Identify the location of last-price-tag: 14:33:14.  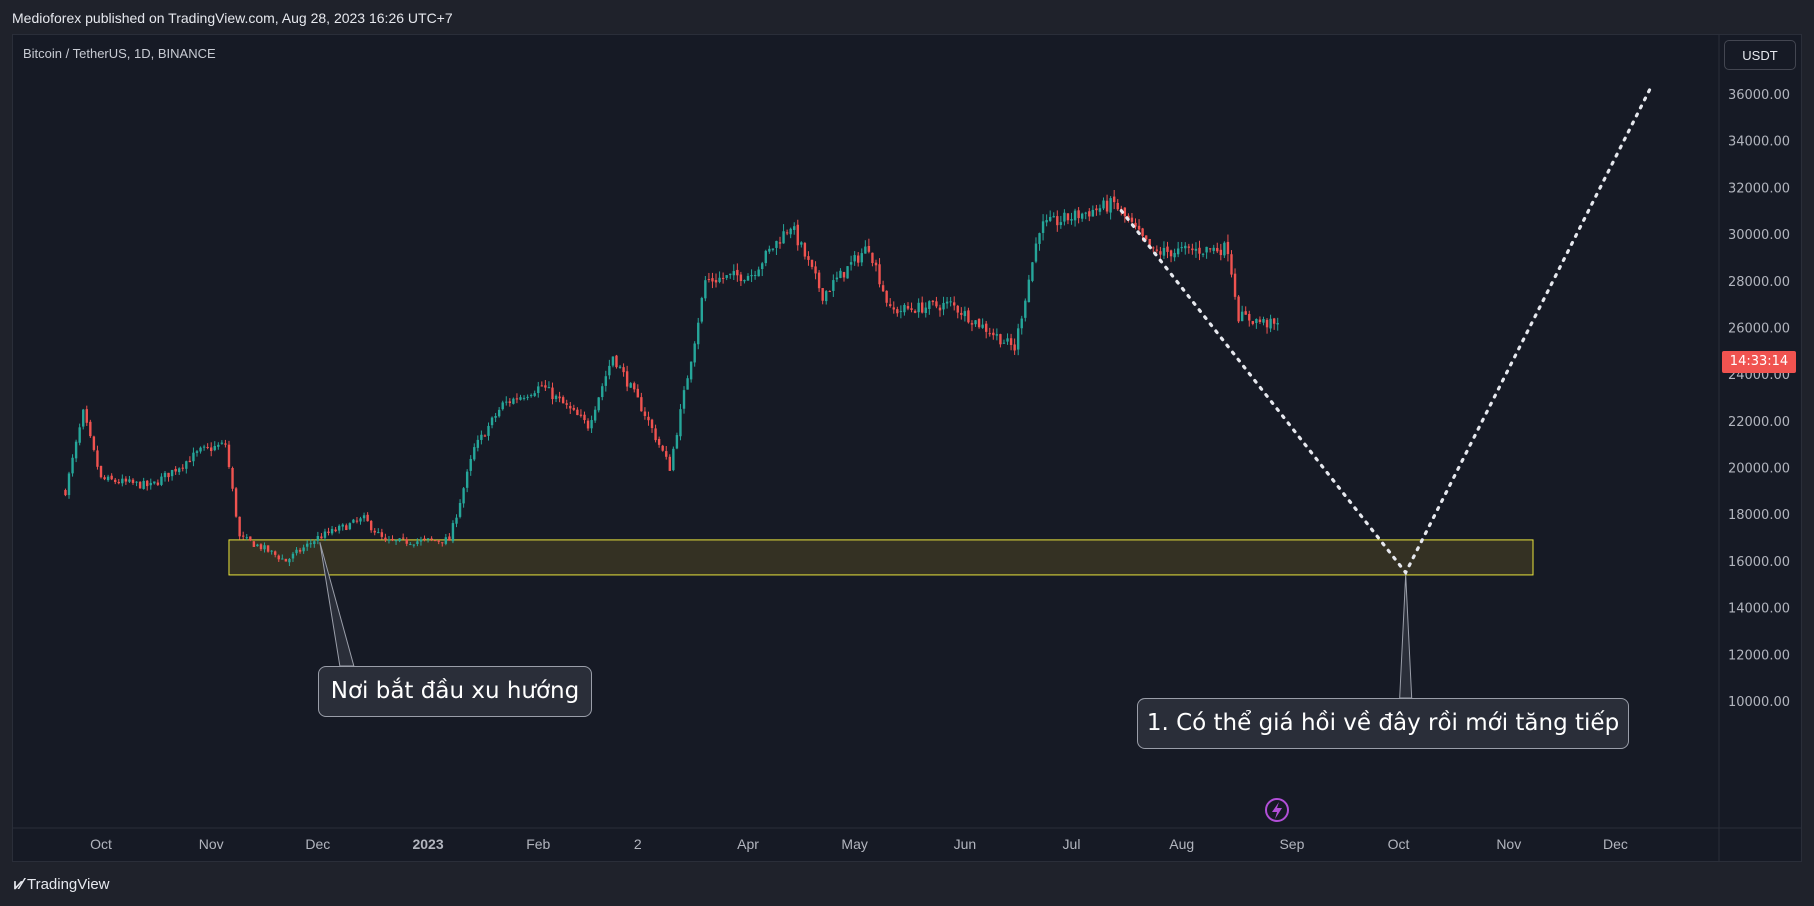
(1759, 362).